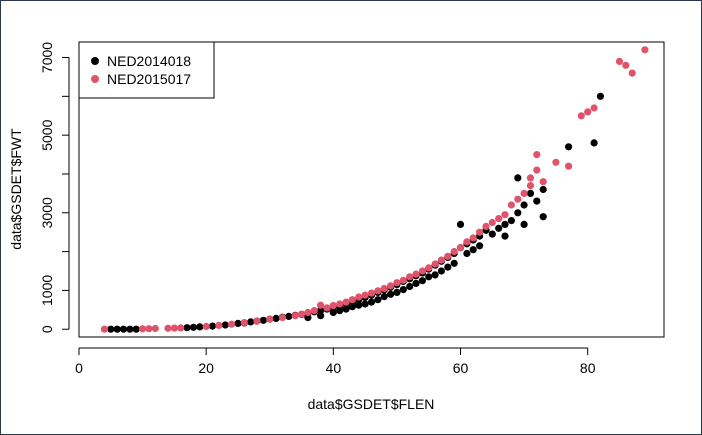  What do you see at coordinates (54, 187) in the screenshot?
I see `y-axis: 0 1000 3000 5000 7000` at bounding box center [54, 187].